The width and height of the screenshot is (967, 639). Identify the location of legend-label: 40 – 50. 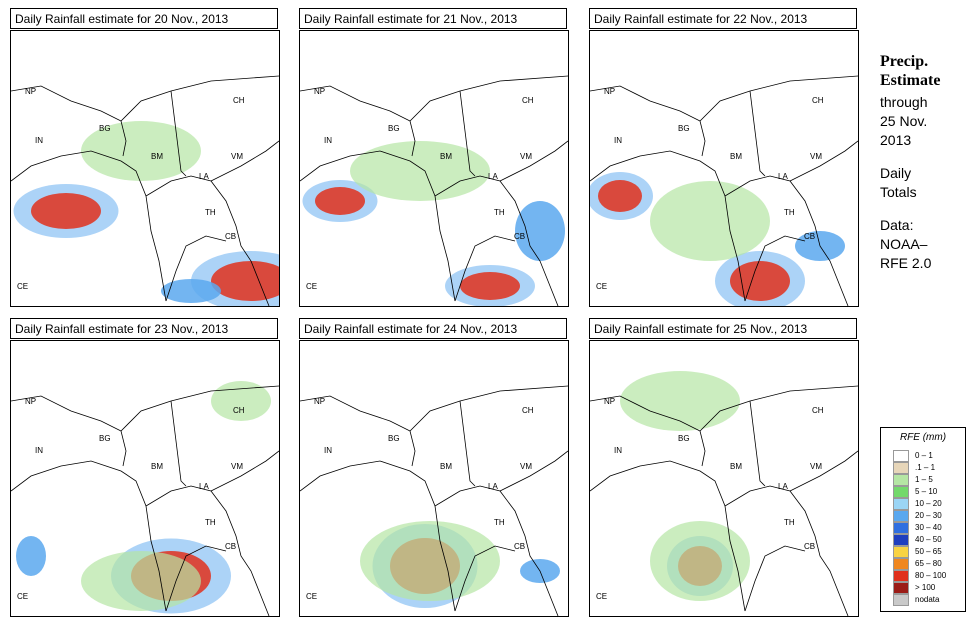
(928, 539).